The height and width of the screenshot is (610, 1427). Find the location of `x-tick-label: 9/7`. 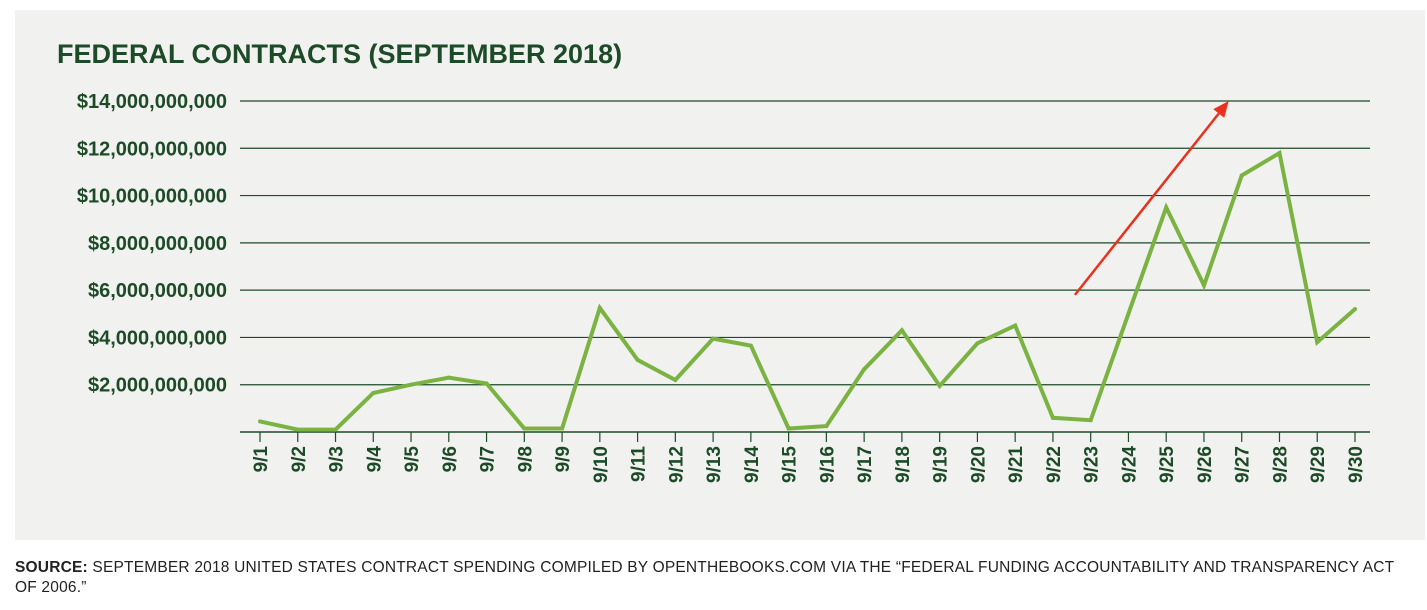

x-tick-label: 9/7 is located at coordinates (488, 459).